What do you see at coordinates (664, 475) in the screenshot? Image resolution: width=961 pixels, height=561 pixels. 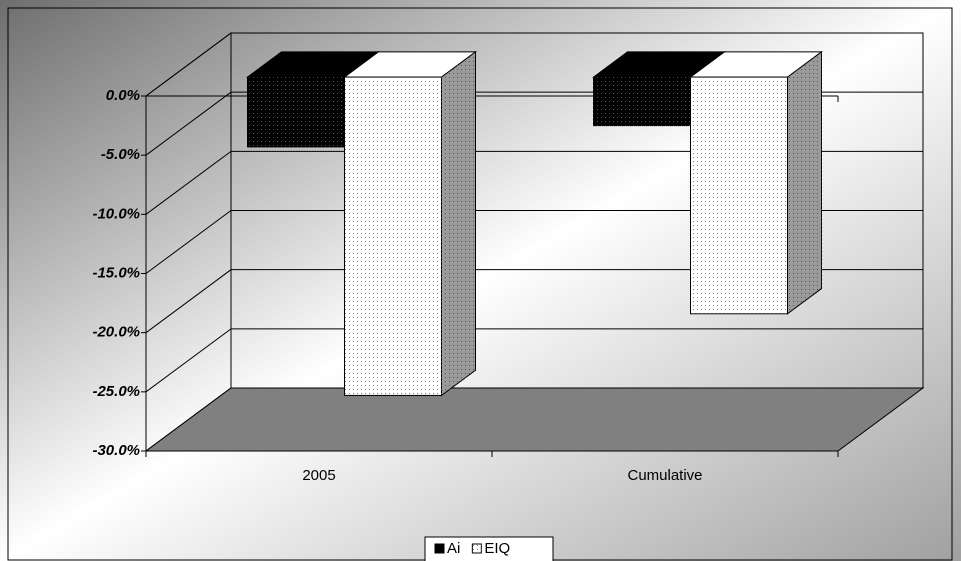 I see `x-tick-label: Cumulative` at bounding box center [664, 475].